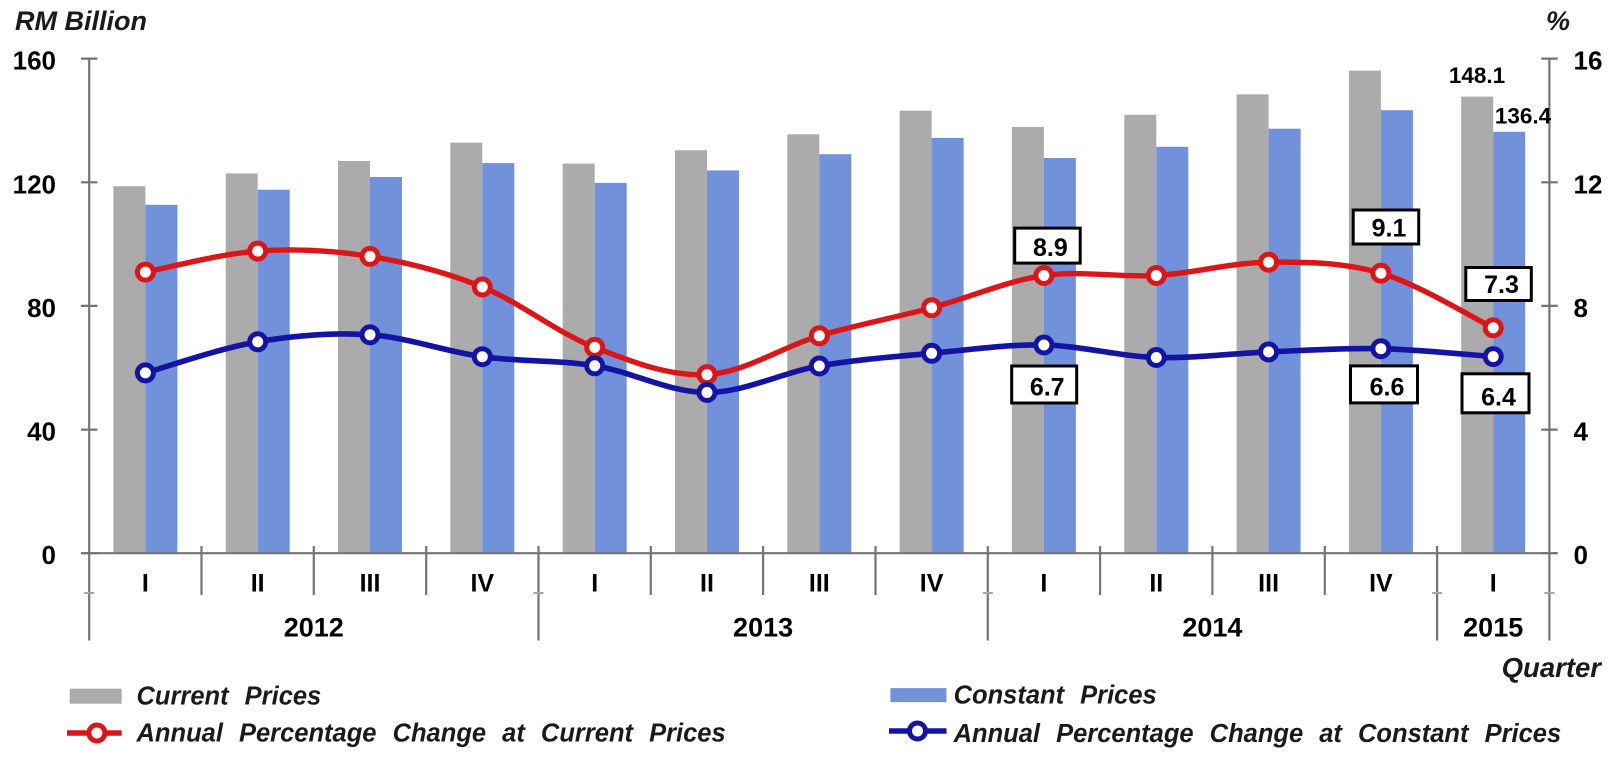 The image size is (1616, 765). What do you see at coordinates (41, 432) in the screenshot?
I see `svg-text: 40` at bounding box center [41, 432].